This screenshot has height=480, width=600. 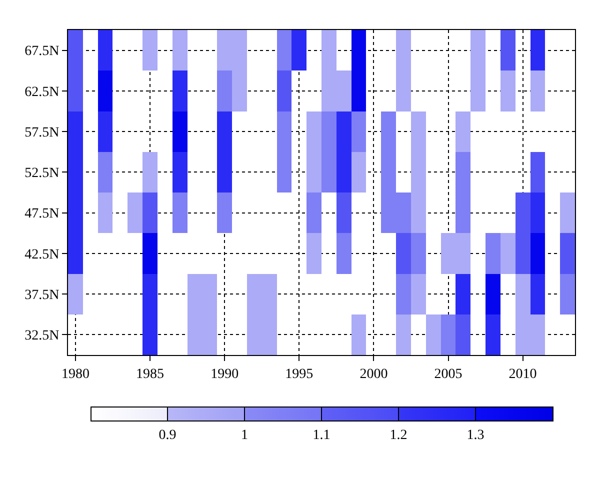 What do you see at coordinates (224, 374) in the screenshot?
I see `x-tick-label: 1990` at bounding box center [224, 374].